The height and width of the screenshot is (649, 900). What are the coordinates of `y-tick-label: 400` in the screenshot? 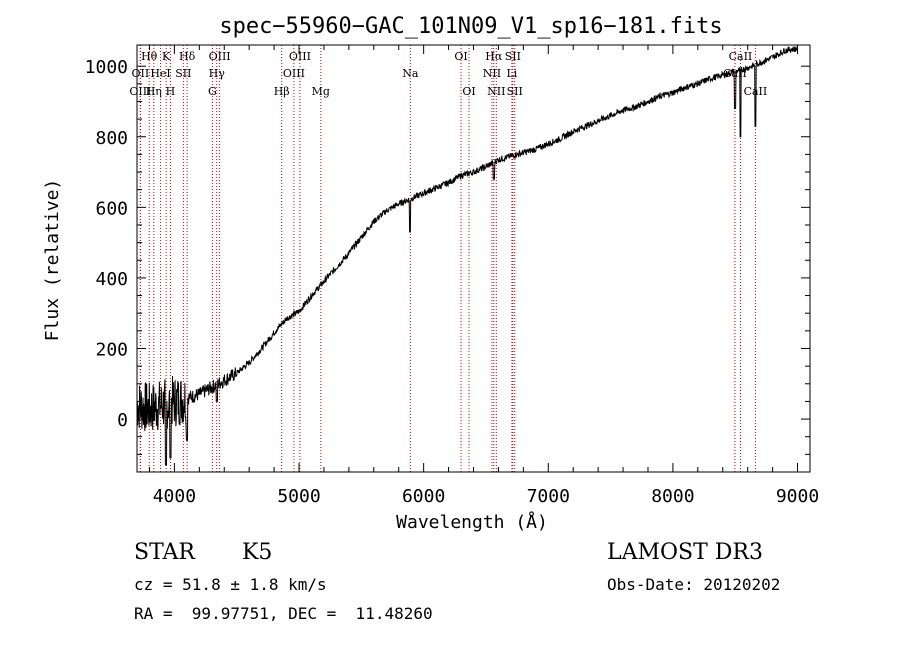 It's located at (111, 279).